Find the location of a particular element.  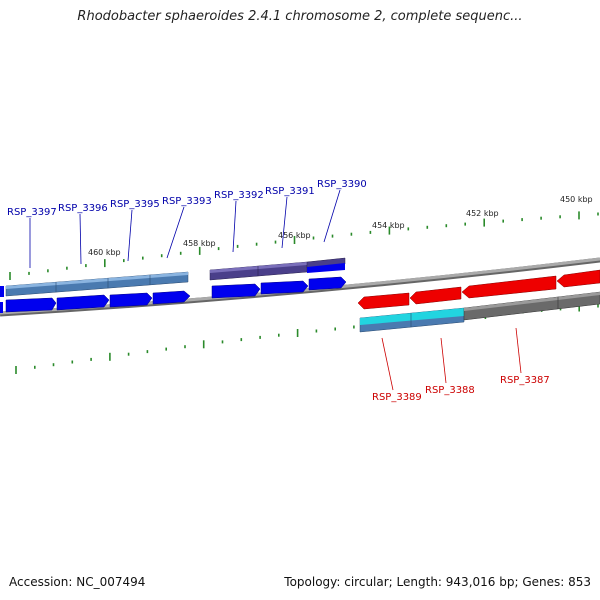

gene-label-rsp-3392: RSP_3392 is located at coordinates (239, 195).